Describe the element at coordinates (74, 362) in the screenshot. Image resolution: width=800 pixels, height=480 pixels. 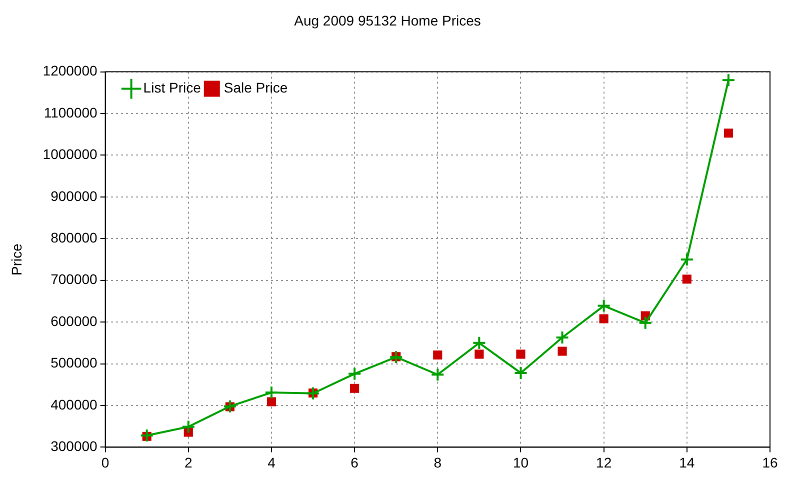
I see `y-tick-label: 500000` at that location.